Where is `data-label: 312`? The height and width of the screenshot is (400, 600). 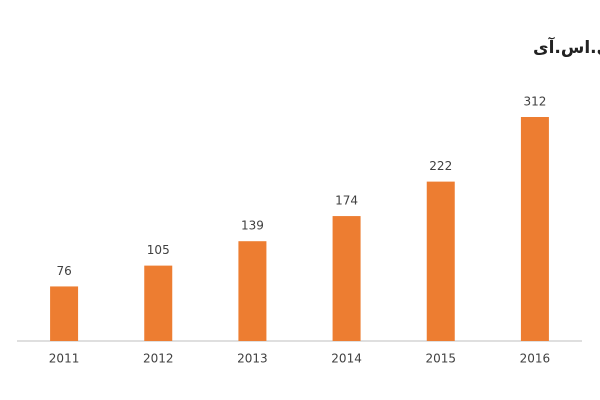
data-label: 312 is located at coordinates (534, 102).